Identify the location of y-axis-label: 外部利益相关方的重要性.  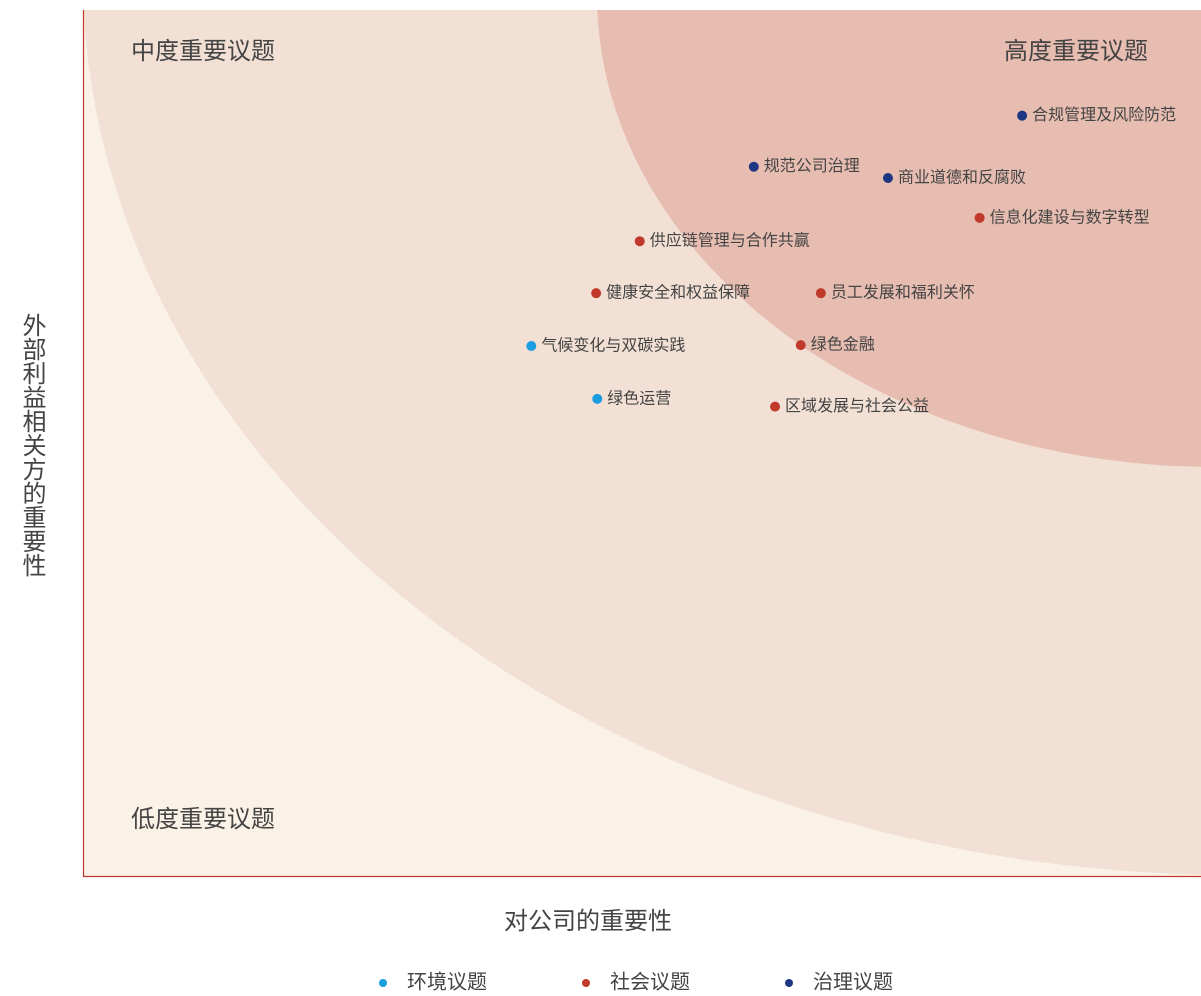
(32, 445).